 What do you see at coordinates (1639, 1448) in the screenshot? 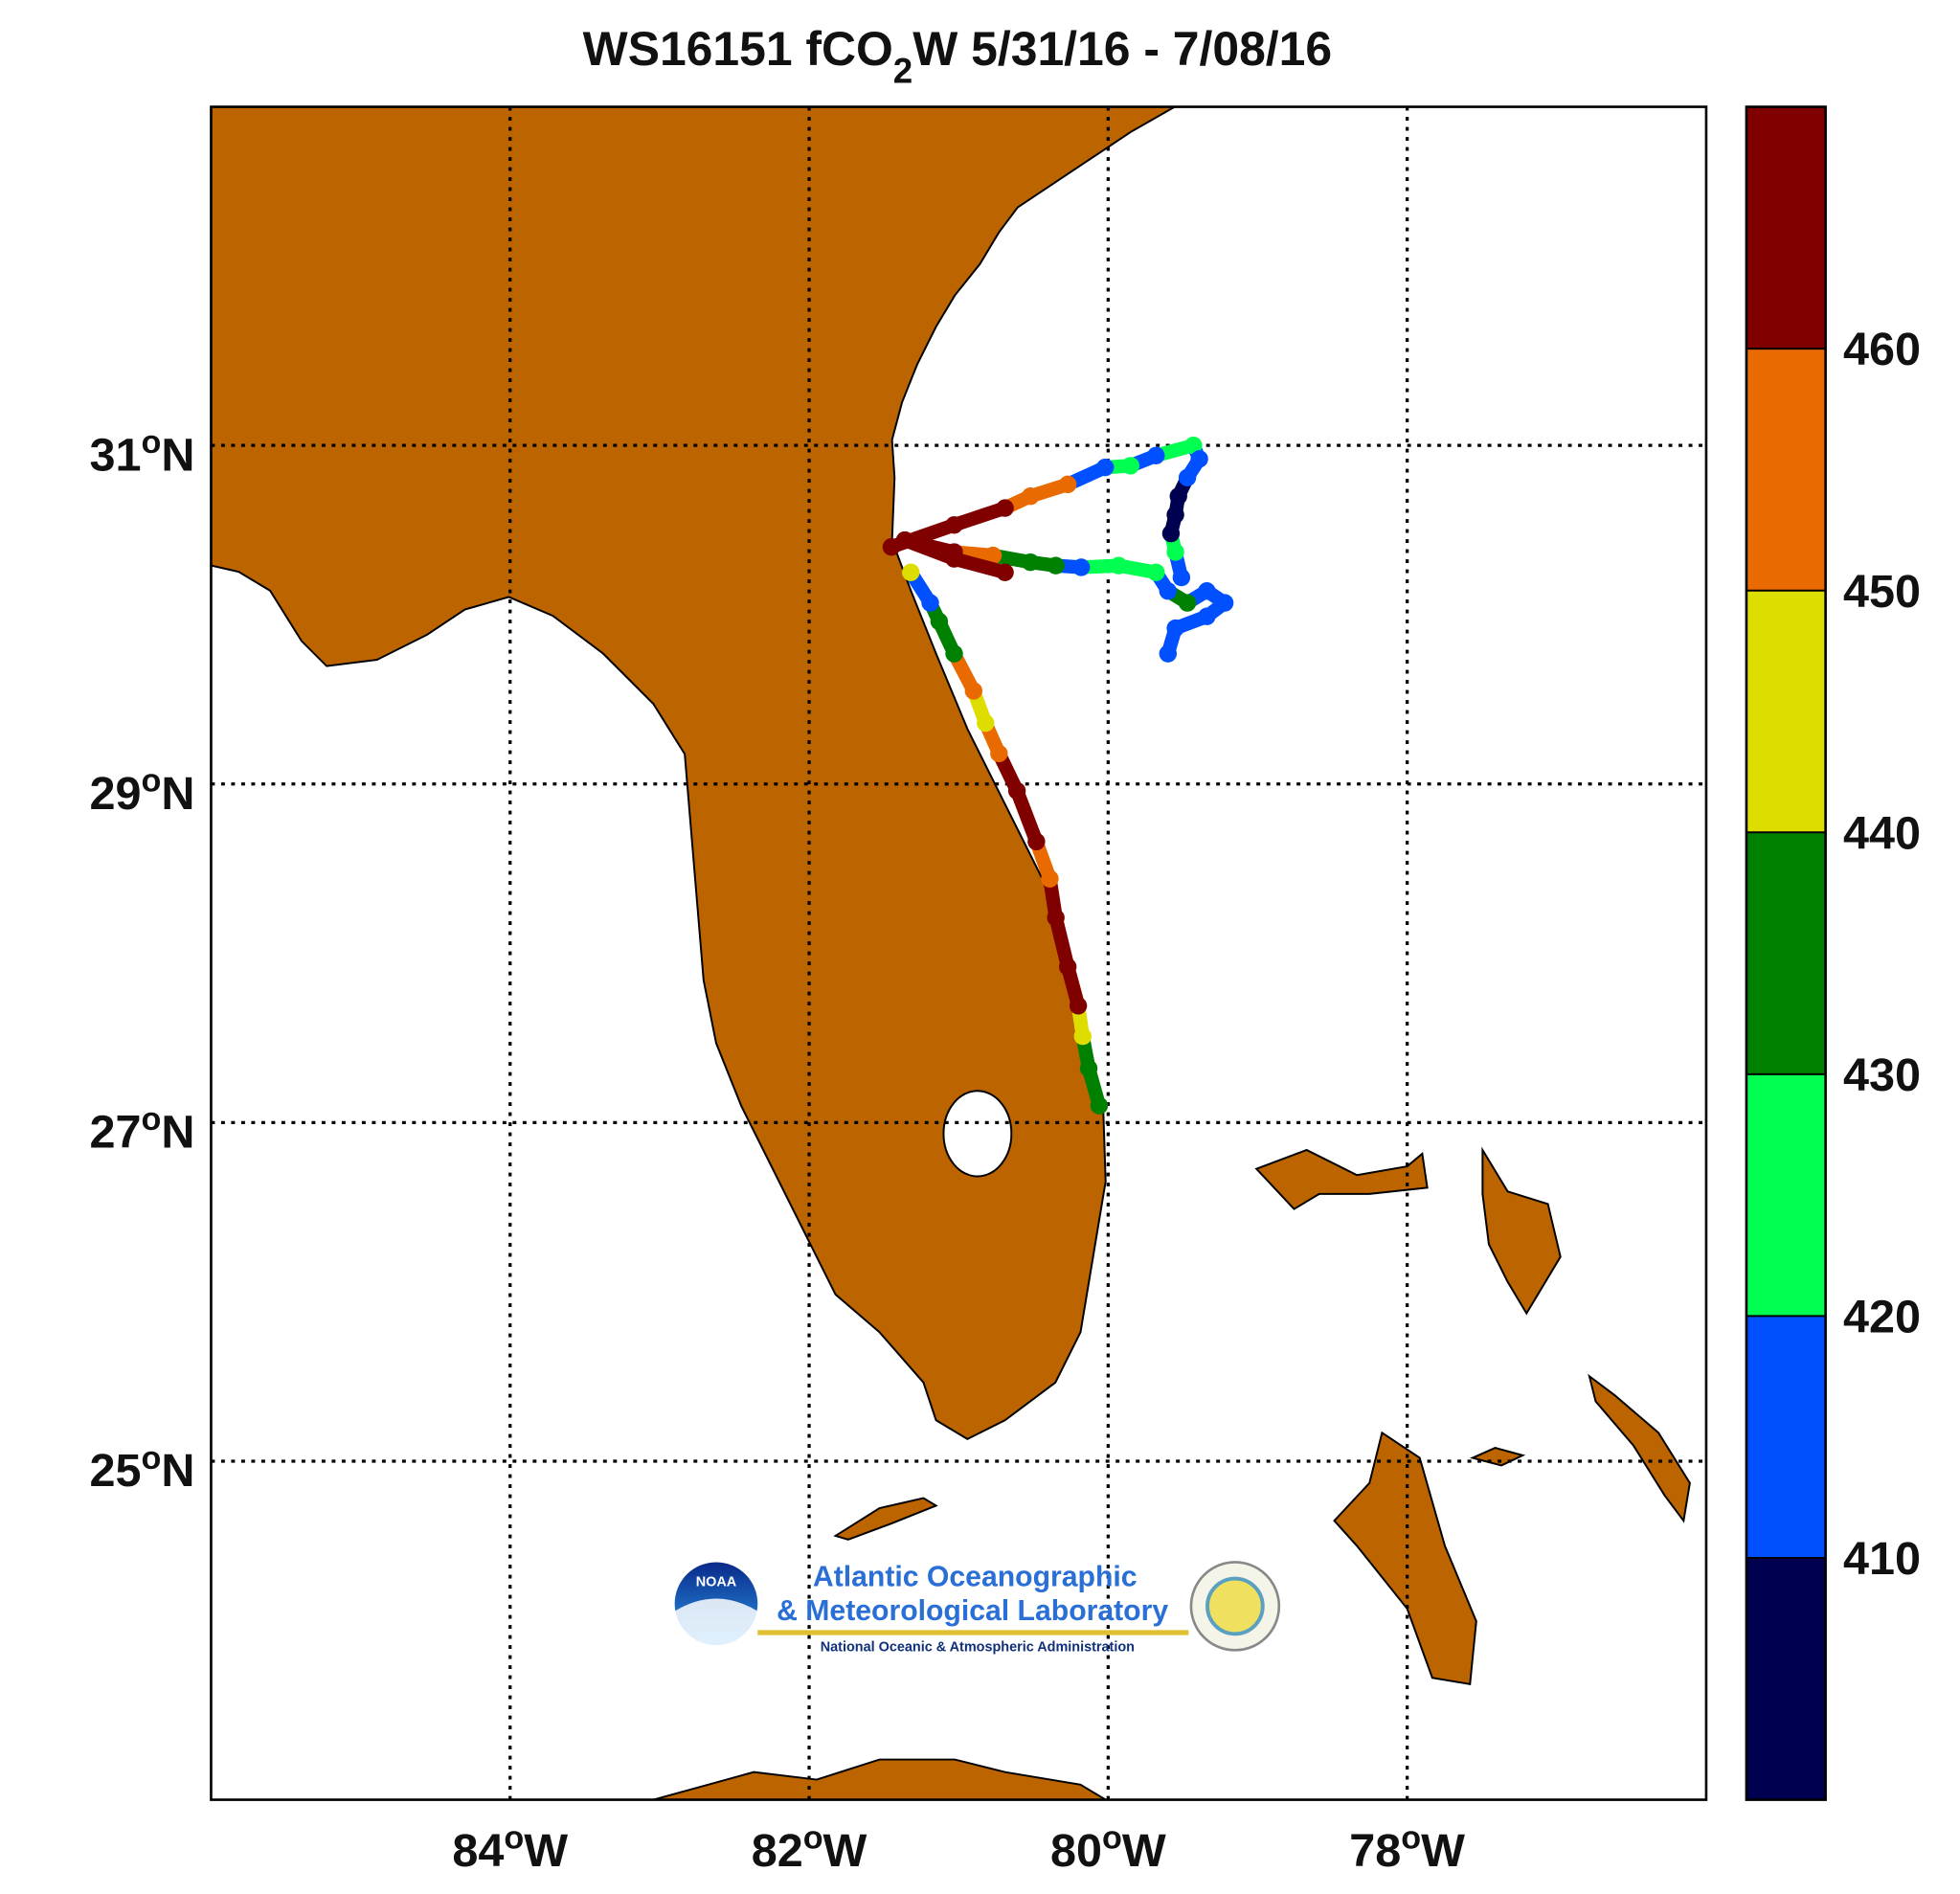
I see `eleuthera` at bounding box center [1639, 1448].